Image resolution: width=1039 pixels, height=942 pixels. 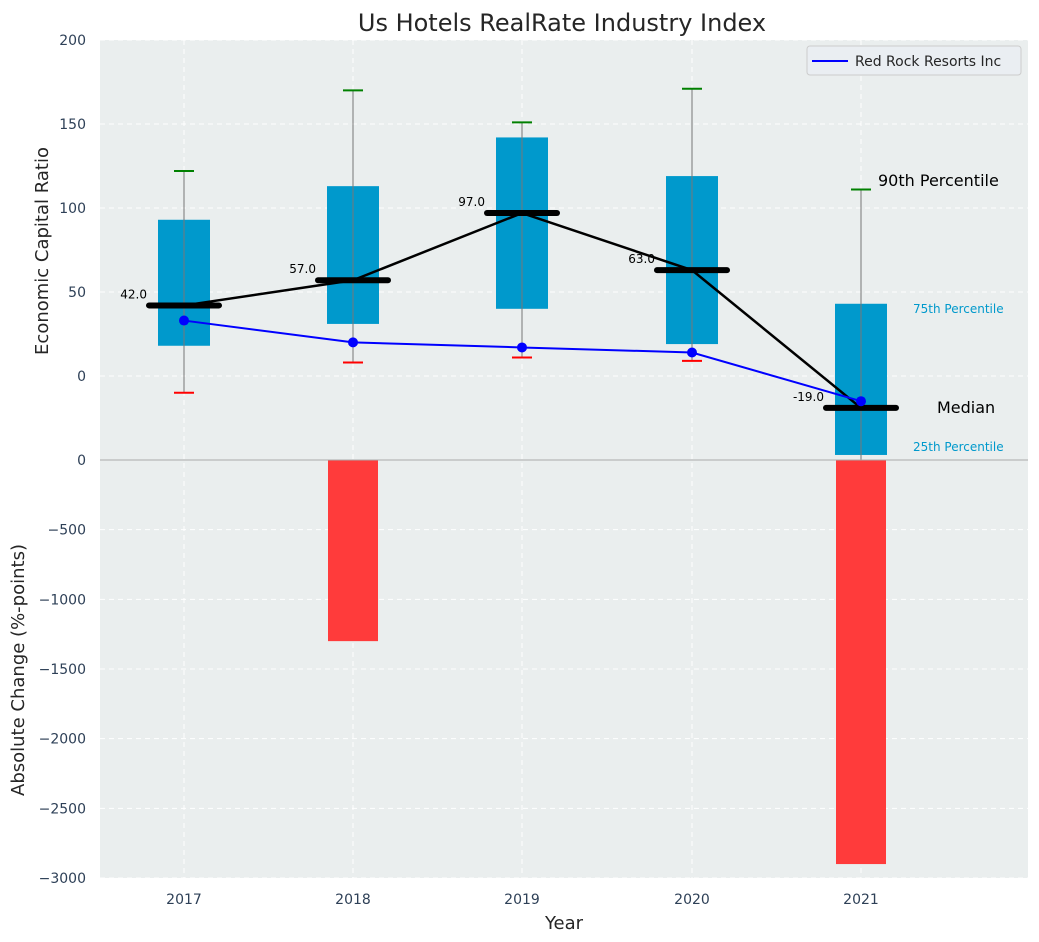 What do you see at coordinates (72, 125) in the screenshot?
I see `top-y-tick-label: 150` at bounding box center [72, 125].